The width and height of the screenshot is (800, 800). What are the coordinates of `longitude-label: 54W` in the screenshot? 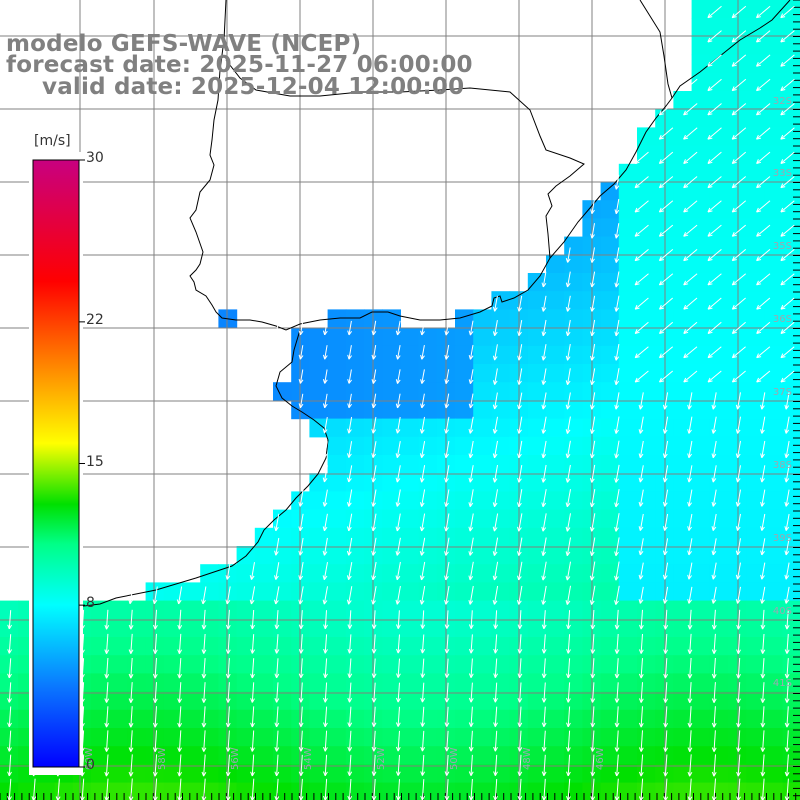 It's located at (308, 758).